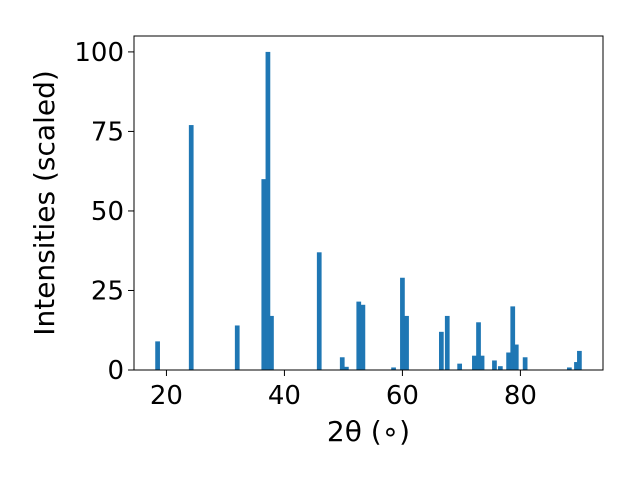 This screenshot has width=640, height=480. What do you see at coordinates (44, 203) in the screenshot?
I see `y-axis-label: Intensities (scaled)` at bounding box center [44, 203].